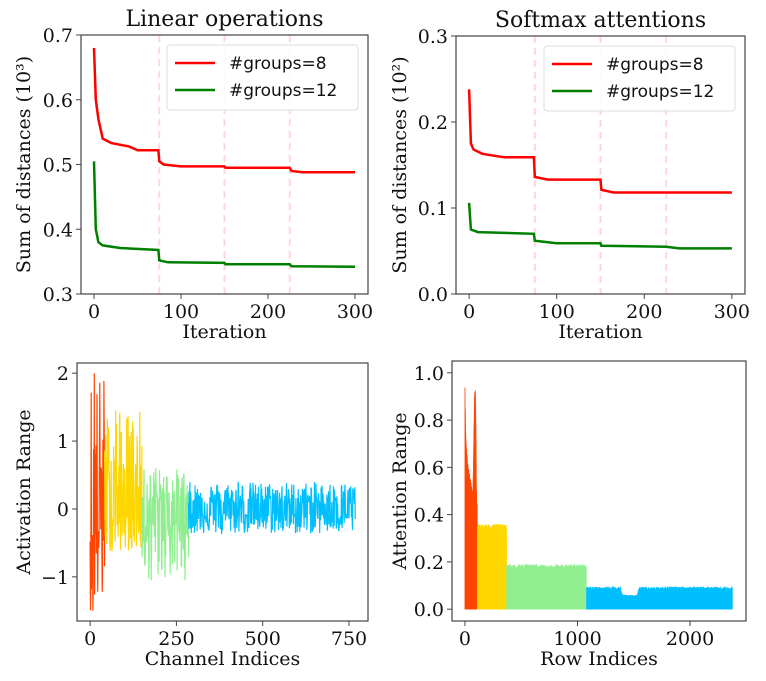  I want to click on y-tick-label: 0.7, so click(58, 36).